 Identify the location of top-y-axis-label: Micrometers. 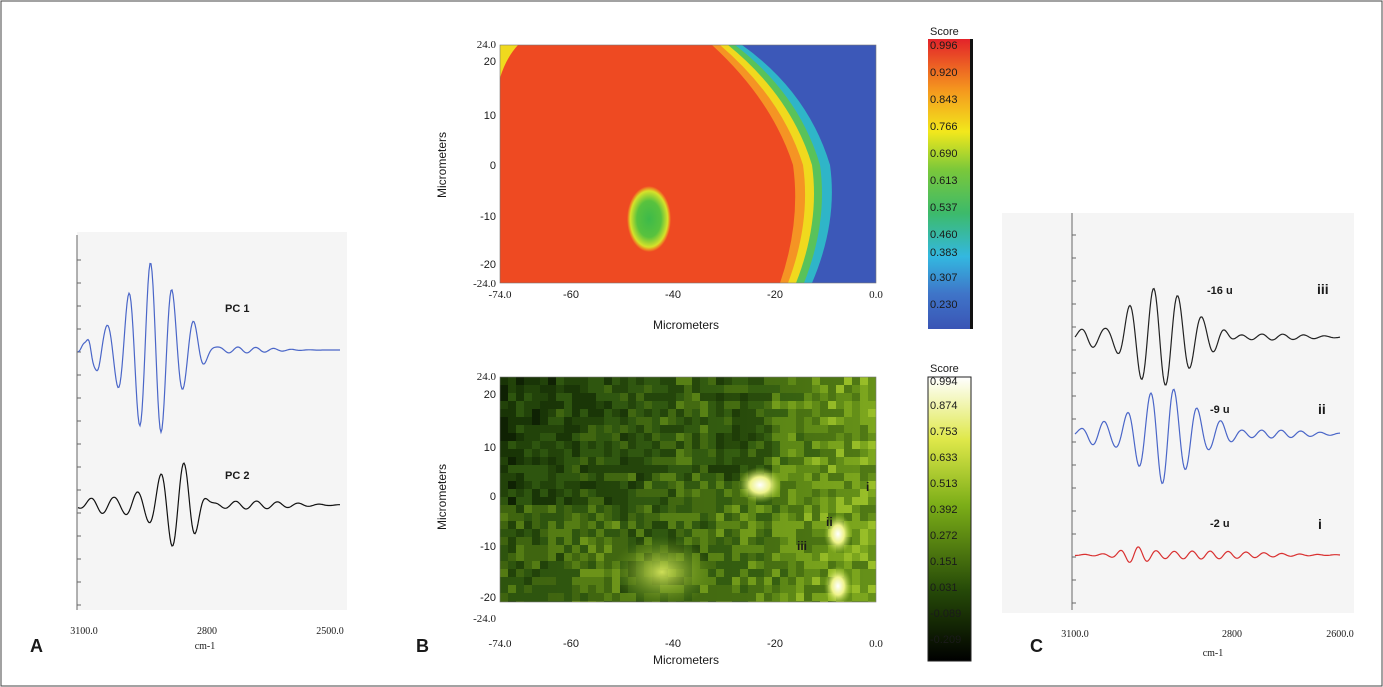
(442, 165).